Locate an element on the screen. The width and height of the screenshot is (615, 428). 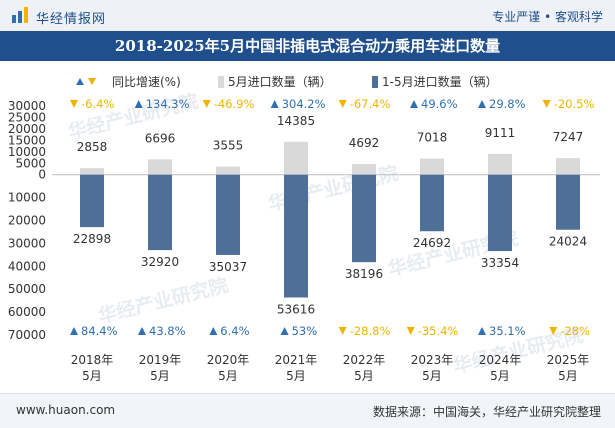
y-tick-label: 60000 is located at coordinates (27, 312).